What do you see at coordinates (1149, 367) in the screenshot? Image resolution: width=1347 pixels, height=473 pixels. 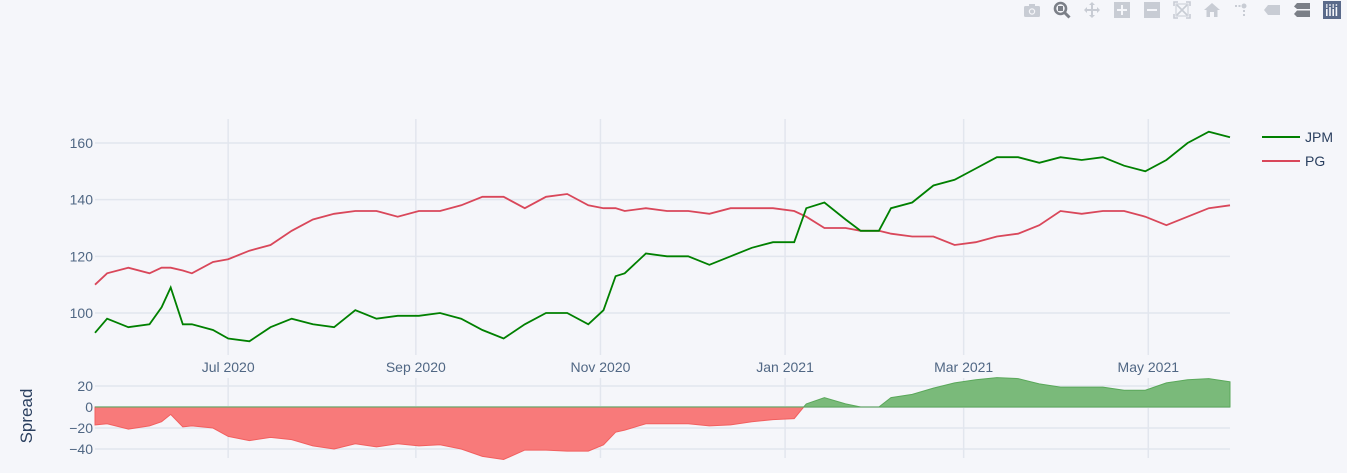 I see `x-tick-label: May 2021` at bounding box center [1149, 367].